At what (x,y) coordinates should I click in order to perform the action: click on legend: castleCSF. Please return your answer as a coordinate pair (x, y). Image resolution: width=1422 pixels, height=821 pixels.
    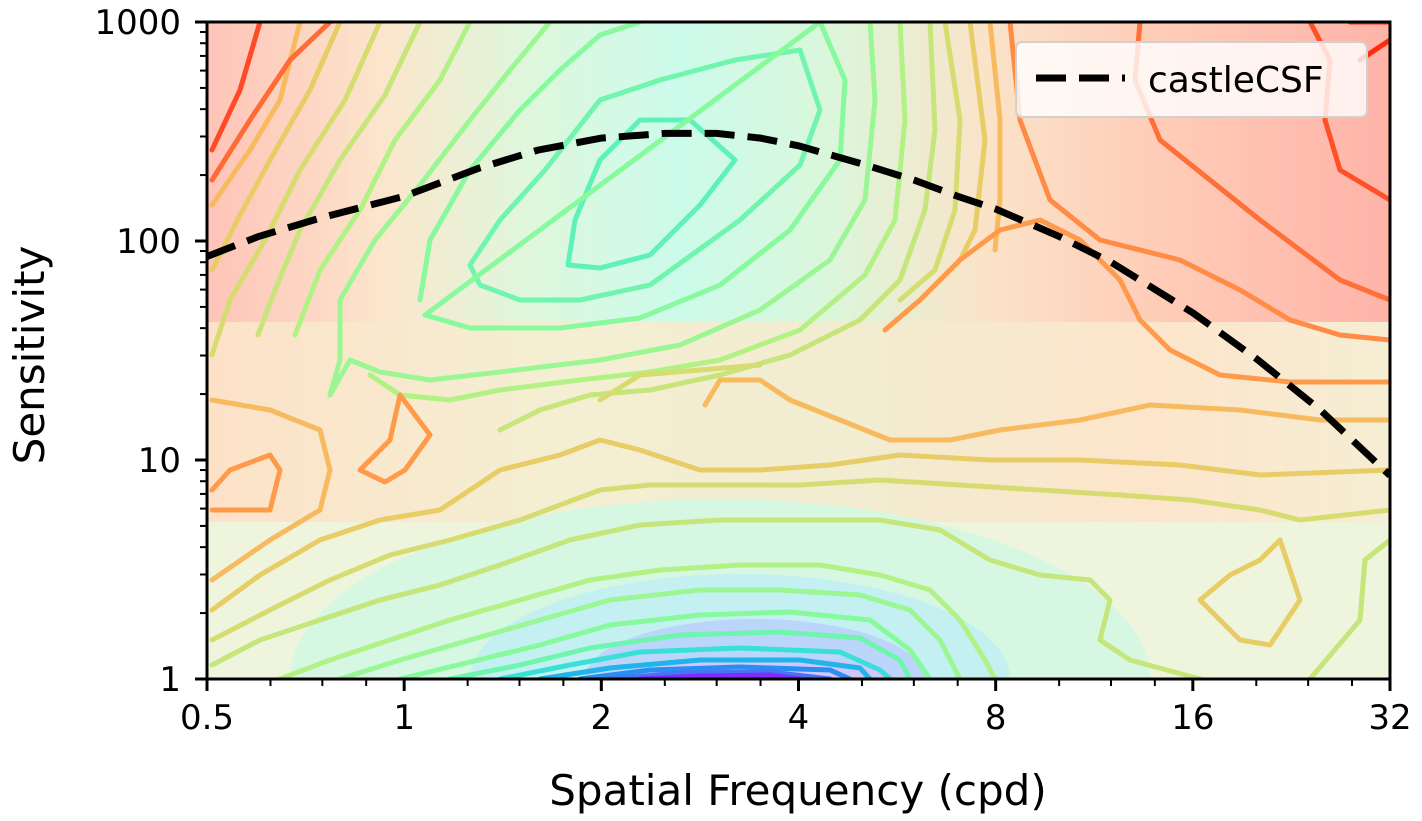
    Looking at the image, I should click on (1191, 79).